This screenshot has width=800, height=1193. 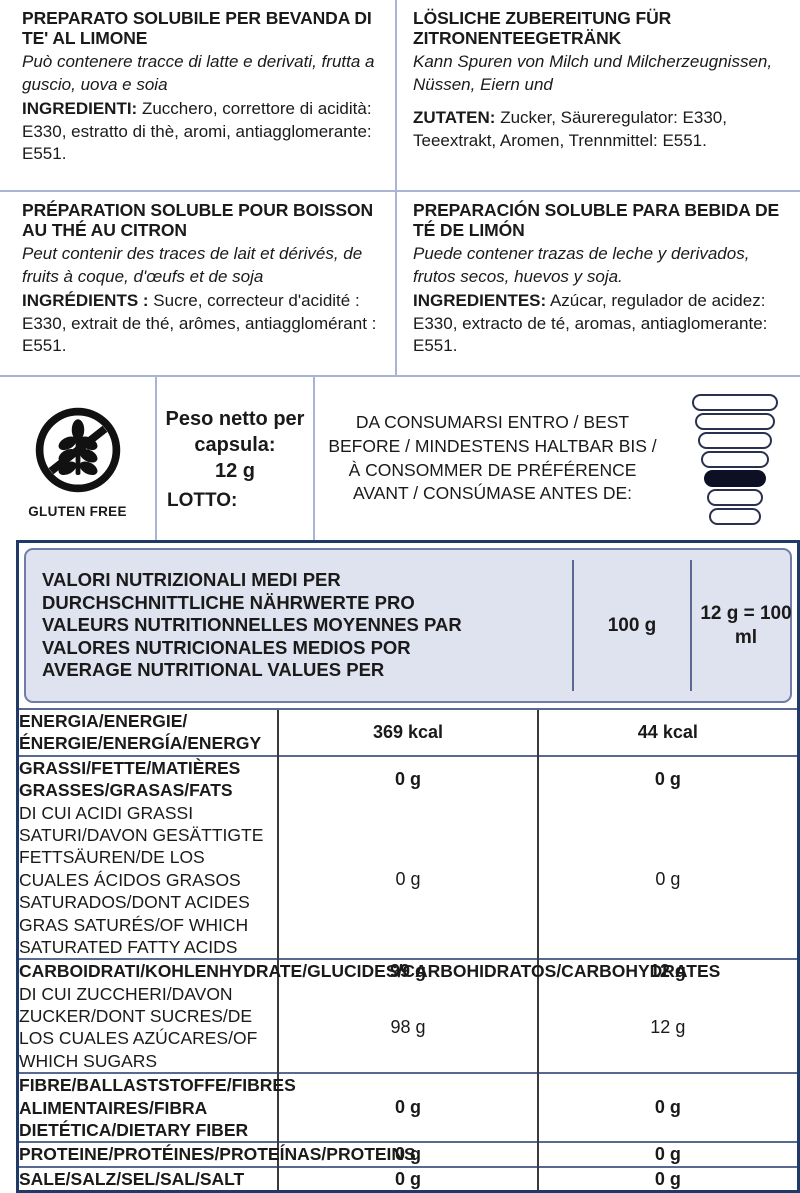 I want to click on net-weight-label: Peso netto per capsula: 12 g, so click(x=235, y=445).